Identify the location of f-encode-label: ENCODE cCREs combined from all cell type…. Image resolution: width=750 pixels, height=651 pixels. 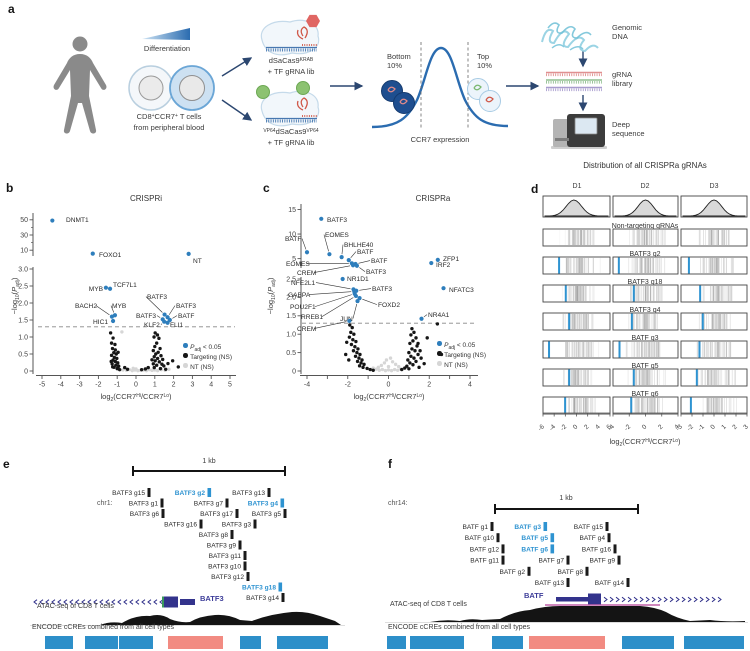
(459, 627).